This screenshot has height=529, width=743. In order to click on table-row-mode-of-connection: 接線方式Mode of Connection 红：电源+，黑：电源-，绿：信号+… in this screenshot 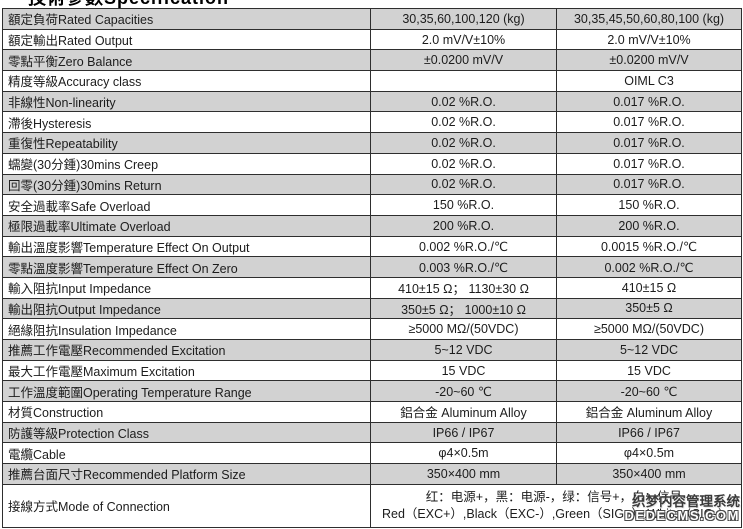, I will do `click(372, 505)`.